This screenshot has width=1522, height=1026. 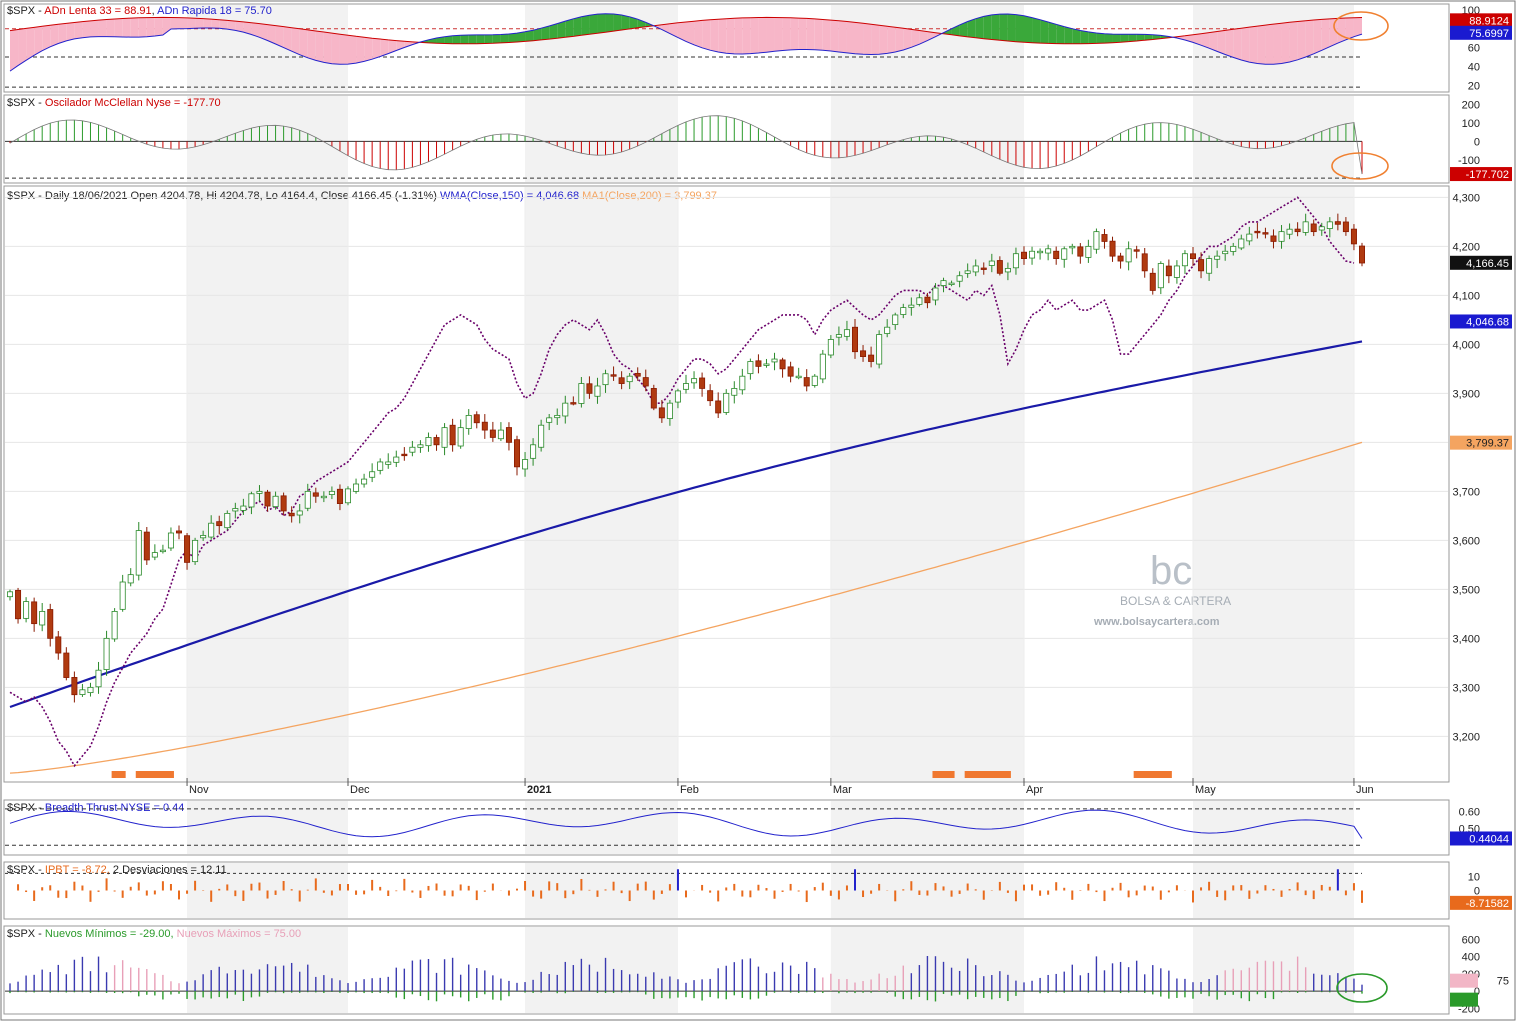 What do you see at coordinates (1362, 988) in the screenshot?
I see `highlight-circle` at bounding box center [1362, 988].